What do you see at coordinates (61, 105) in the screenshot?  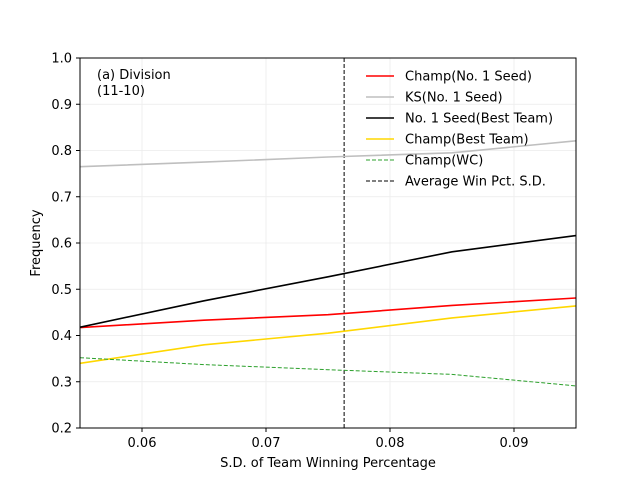 I see `y-tick-label: 0.9` at bounding box center [61, 105].